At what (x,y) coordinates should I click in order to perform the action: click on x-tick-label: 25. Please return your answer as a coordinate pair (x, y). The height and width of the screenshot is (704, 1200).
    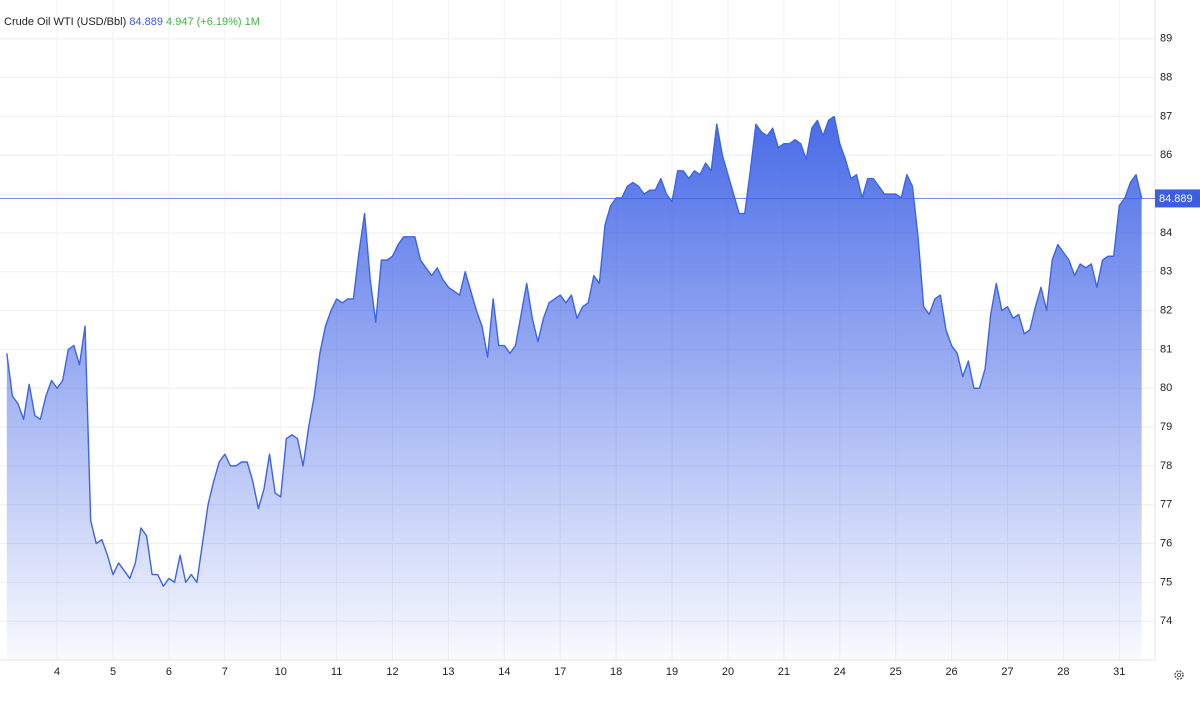
    Looking at the image, I should click on (896, 672).